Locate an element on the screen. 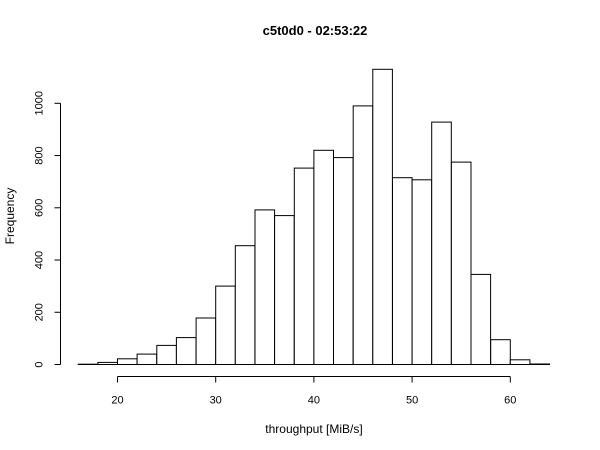 Image resolution: width=600 pixels, height=450 pixels. y-tick-label: 200 is located at coordinates (40, 312).